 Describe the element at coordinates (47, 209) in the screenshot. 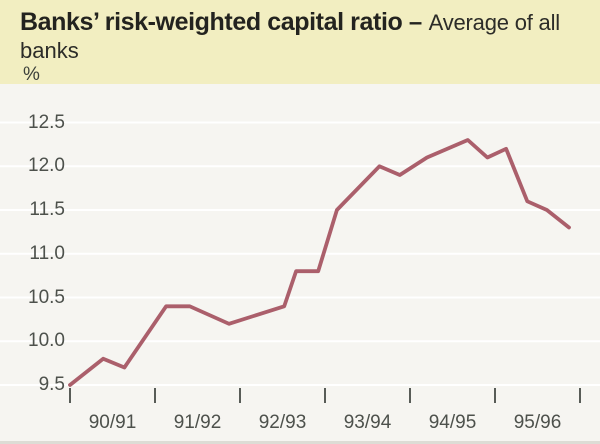

I see `y-axis-tick-label: 11.5` at that location.